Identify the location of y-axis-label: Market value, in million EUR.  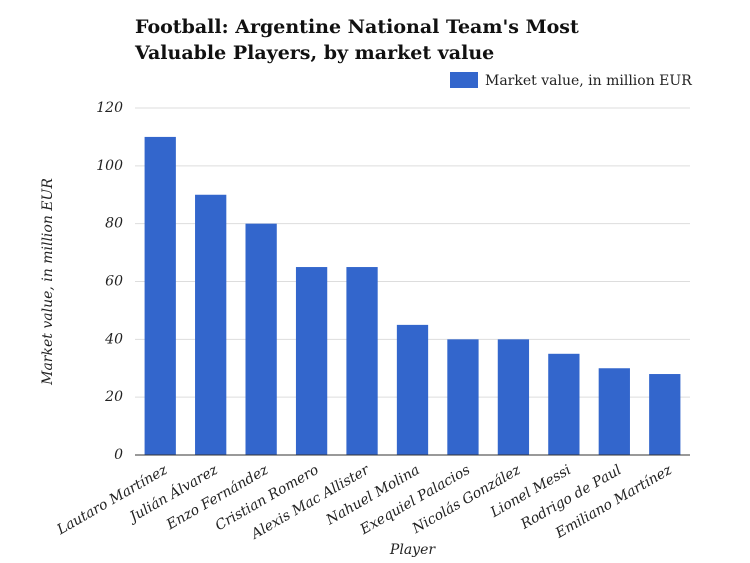
(48, 282).